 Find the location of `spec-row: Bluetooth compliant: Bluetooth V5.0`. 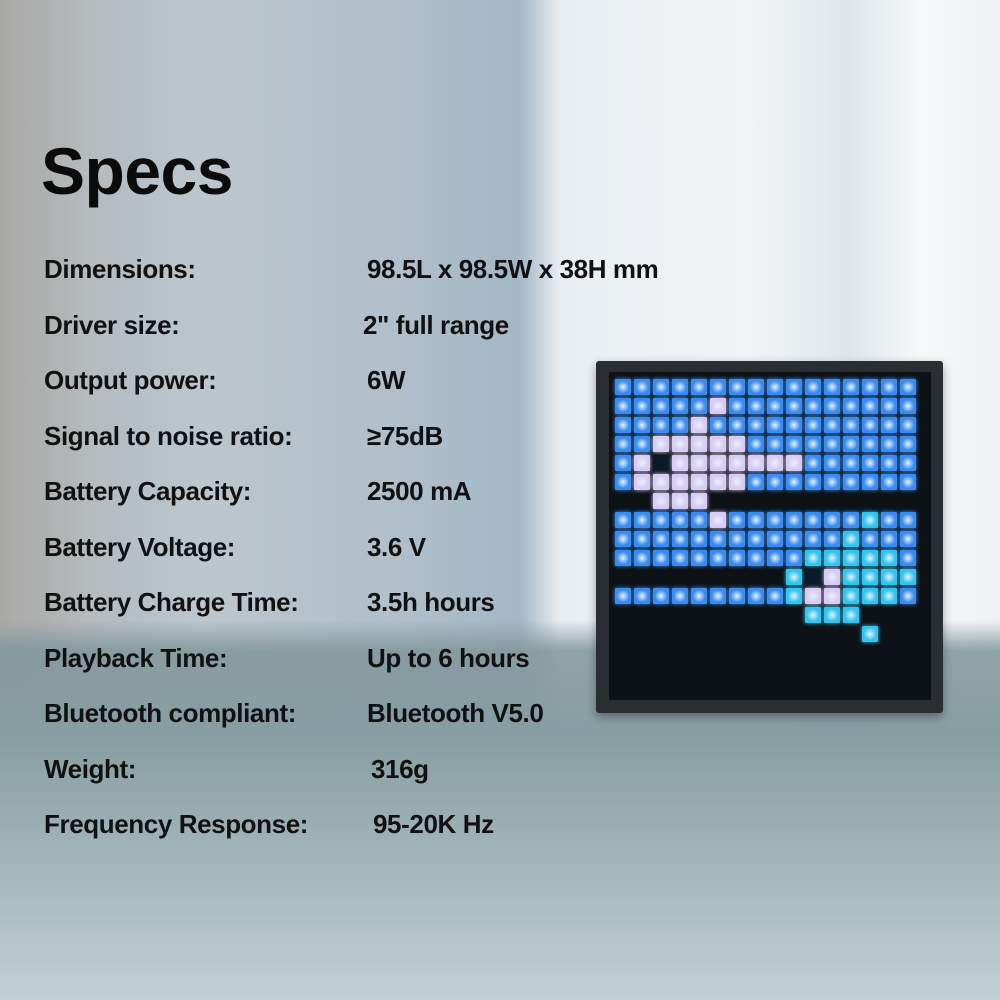

spec-row: Bluetooth compliant: Bluetooth V5.0 is located at coordinates (294, 713).